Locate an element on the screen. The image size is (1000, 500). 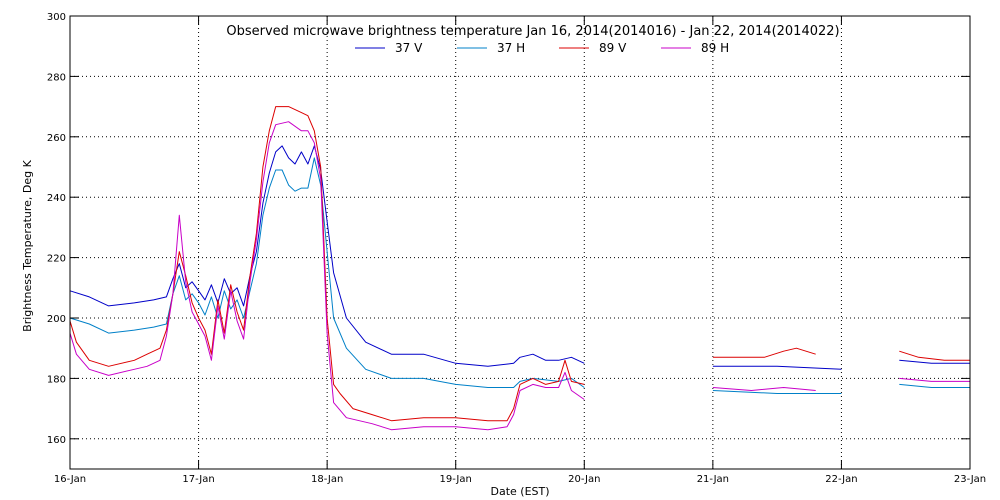
y-tick-label: 180 is located at coordinates (56, 379).